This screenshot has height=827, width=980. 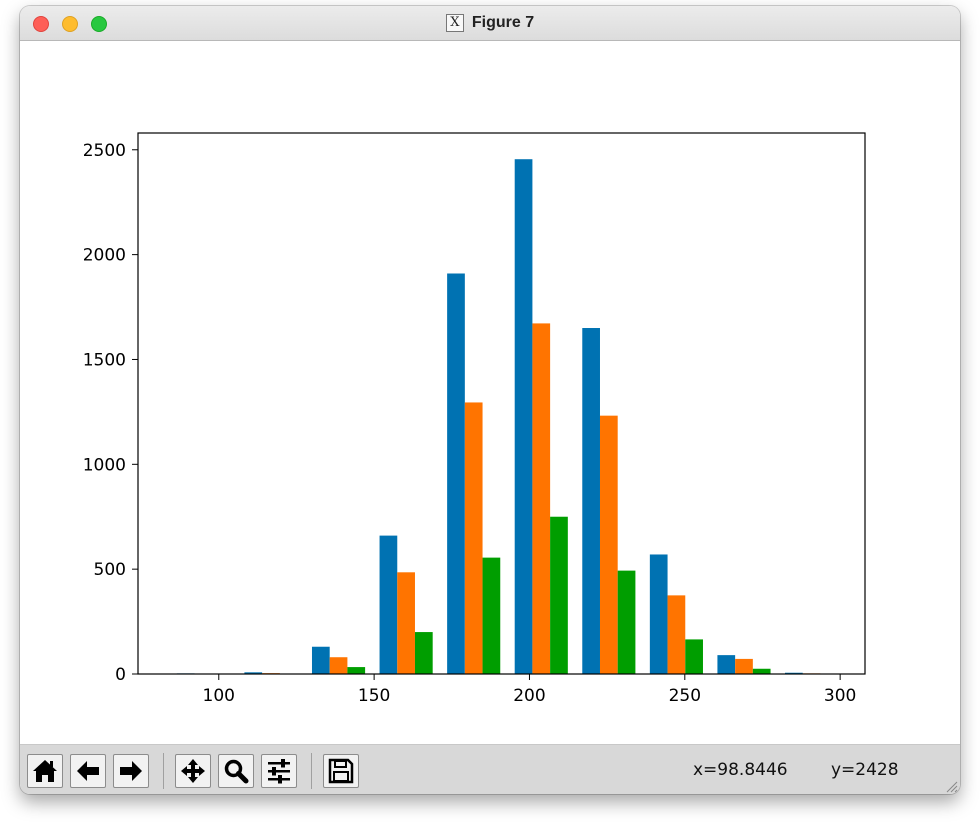 What do you see at coordinates (219, 696) in the screenshot?
I see `x-tick-label: 100` at bounding box center [219, 696].